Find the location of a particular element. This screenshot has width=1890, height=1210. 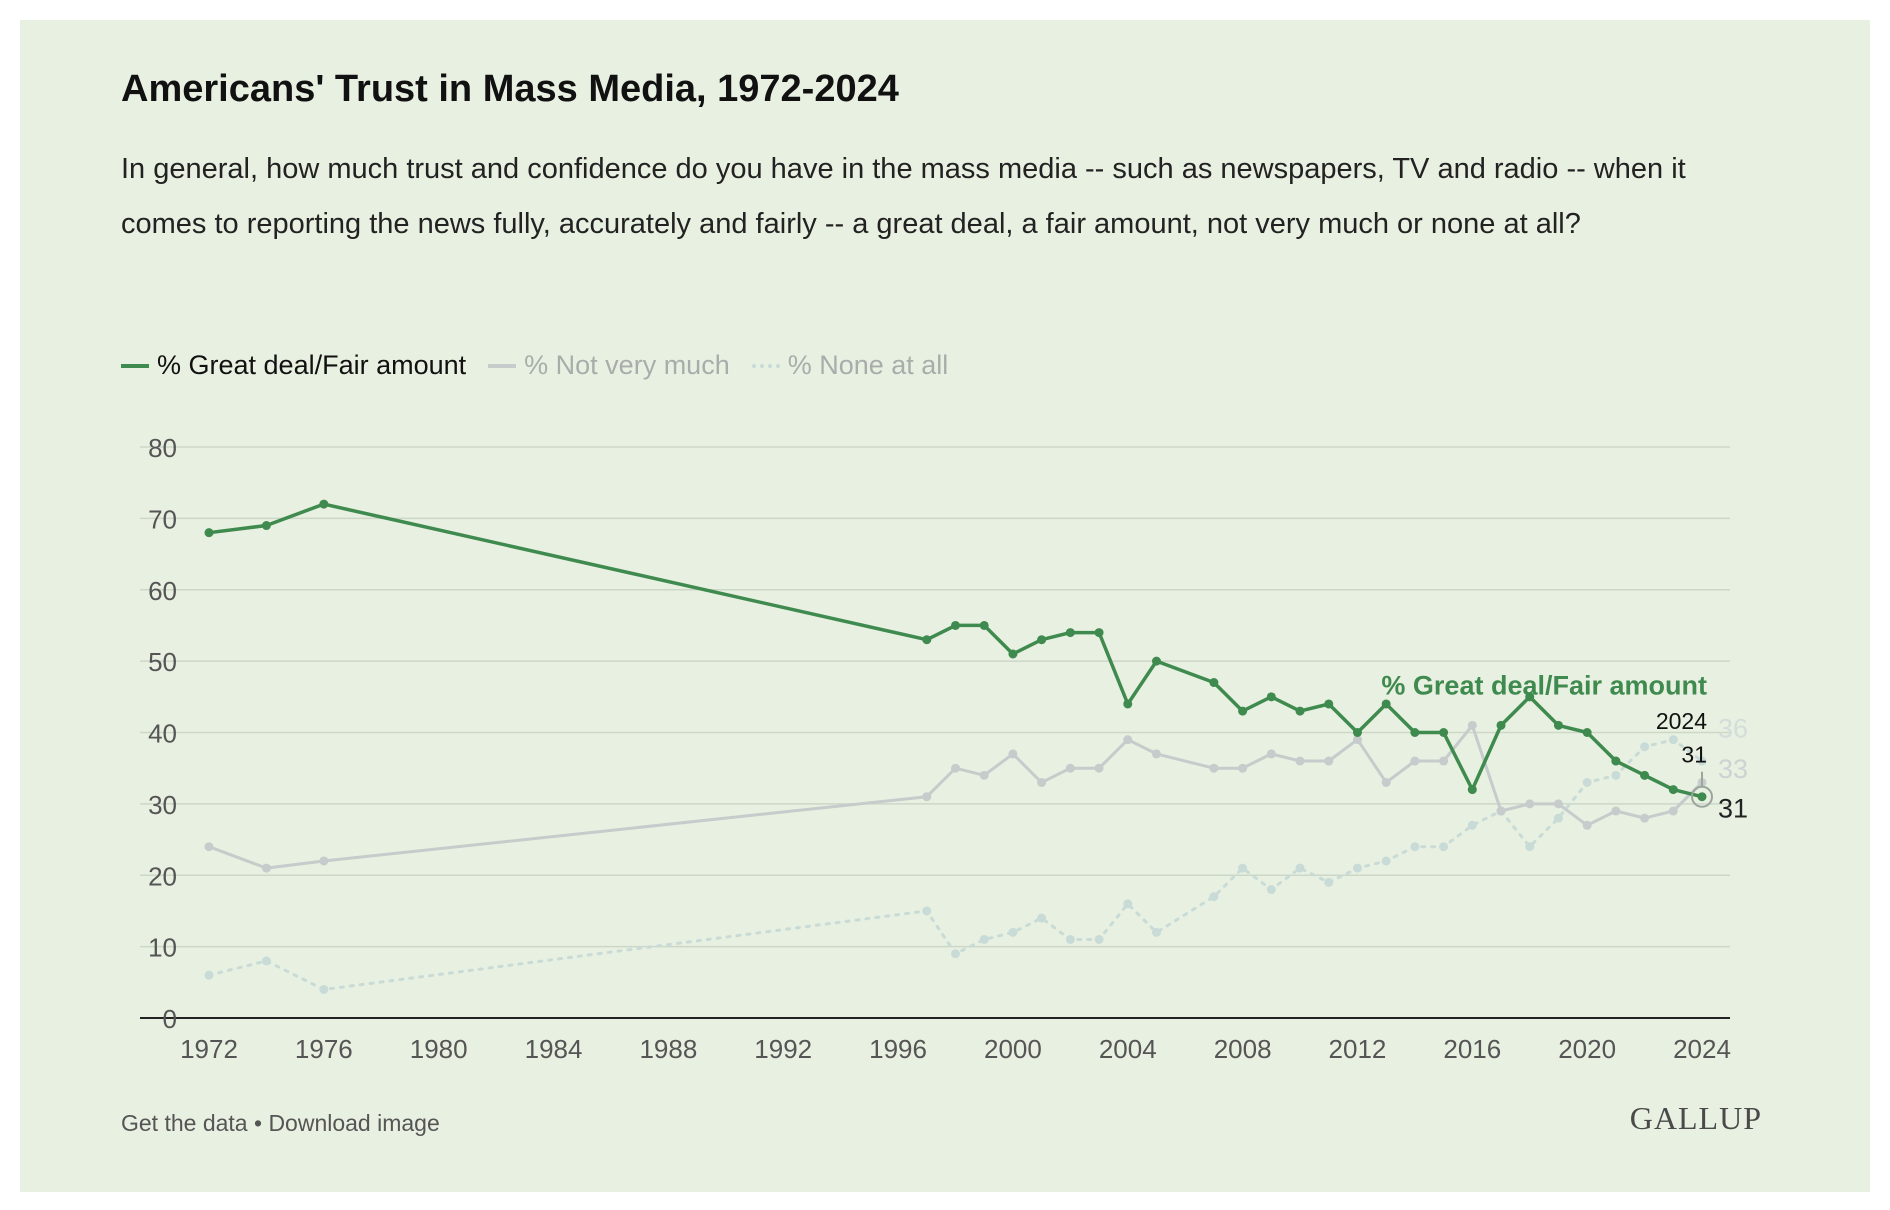

y-tick-label: 50 is located at coordinates (162, 662).